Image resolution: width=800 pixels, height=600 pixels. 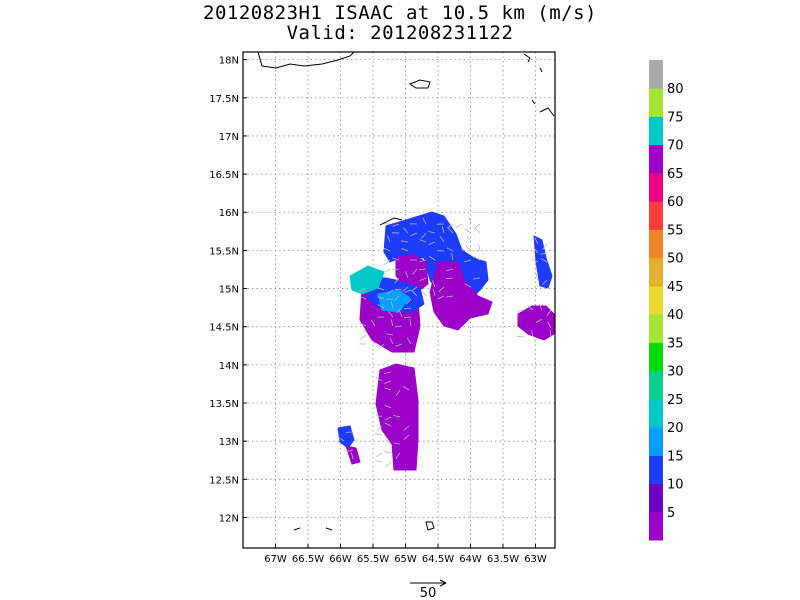 I want to click on reference-vector: 50, so click(x=428, y=589).